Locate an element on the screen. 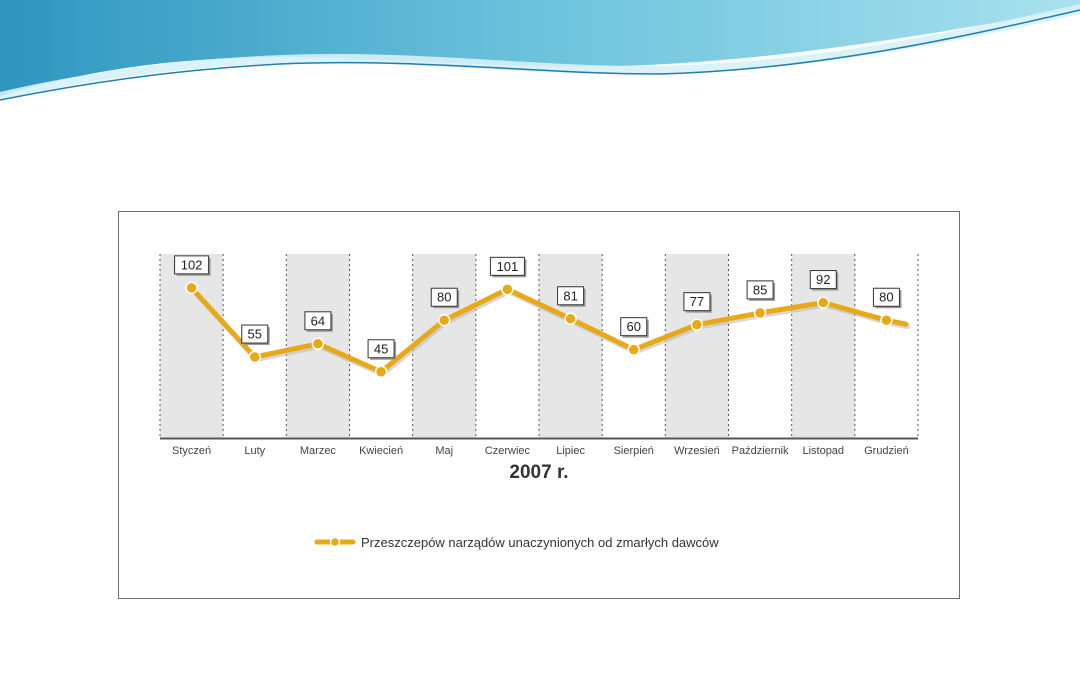  data-label: 81 is located at coordinates (570, 295).